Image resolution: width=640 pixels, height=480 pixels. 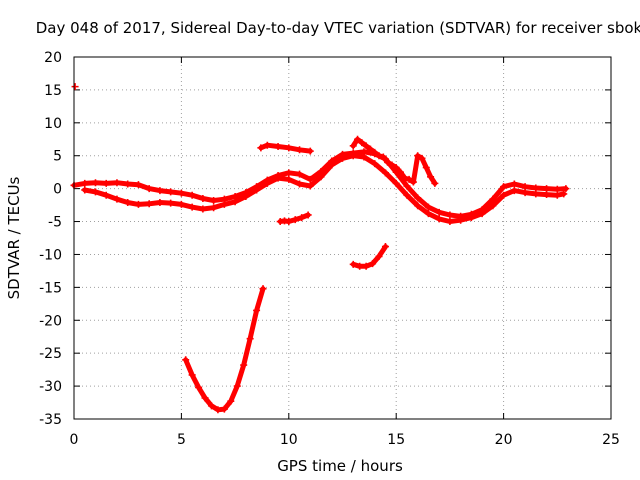 I want to click on x-tick-label: 20, so click(x=504, y=440).